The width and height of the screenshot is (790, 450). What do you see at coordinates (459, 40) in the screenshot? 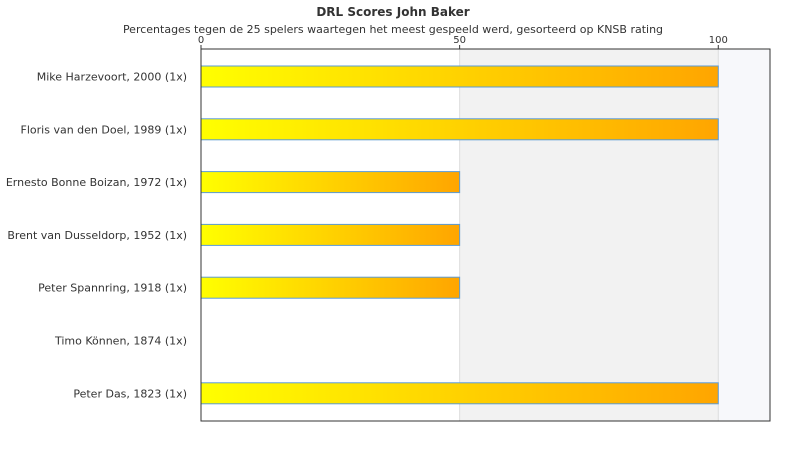
I see `tick-label: 50` at bounding box center [459, 40].